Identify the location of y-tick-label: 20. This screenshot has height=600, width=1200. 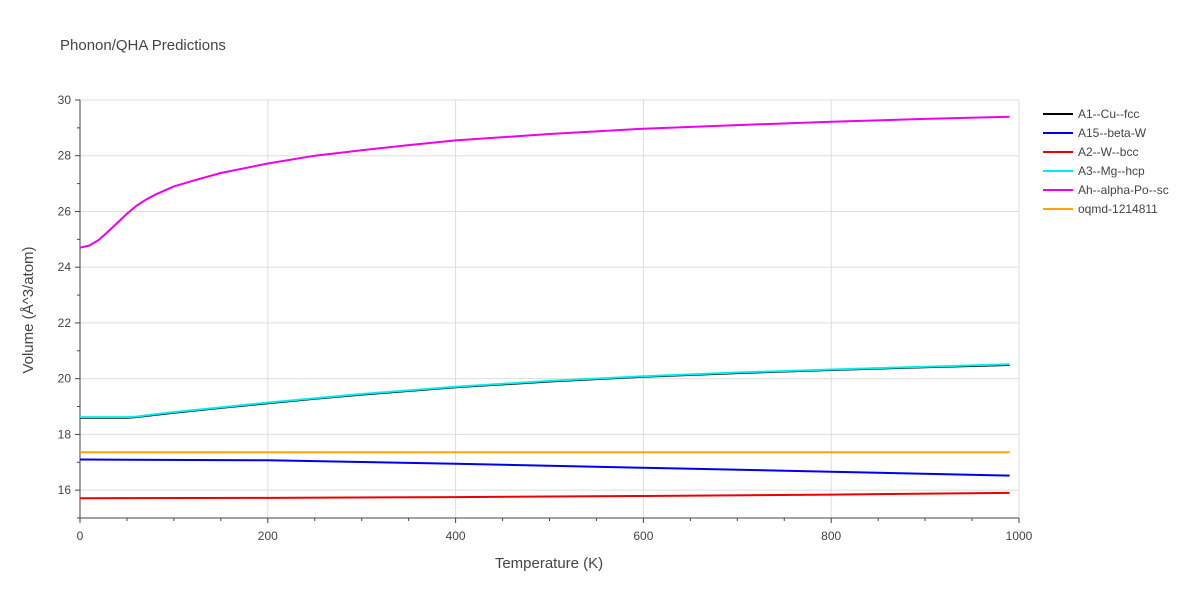
(65, 379).